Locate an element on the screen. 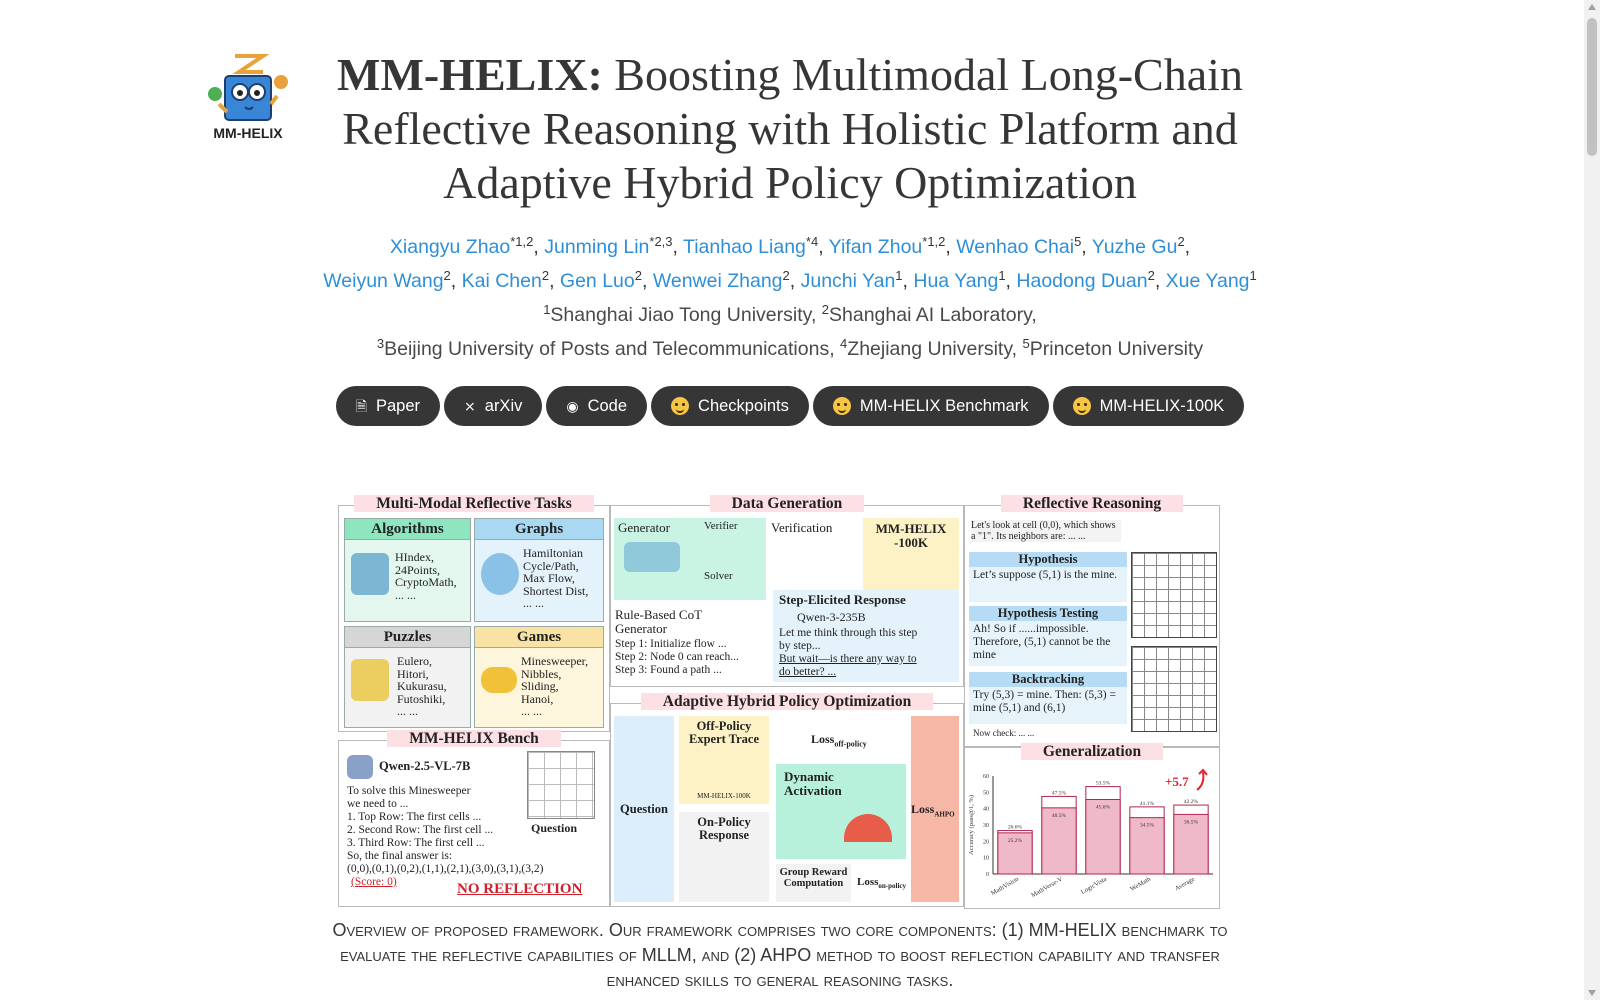 The height and width of the screenshot is (1000, 1600). affiliation: Zhejiang University, is located at coordinates (932, 349).